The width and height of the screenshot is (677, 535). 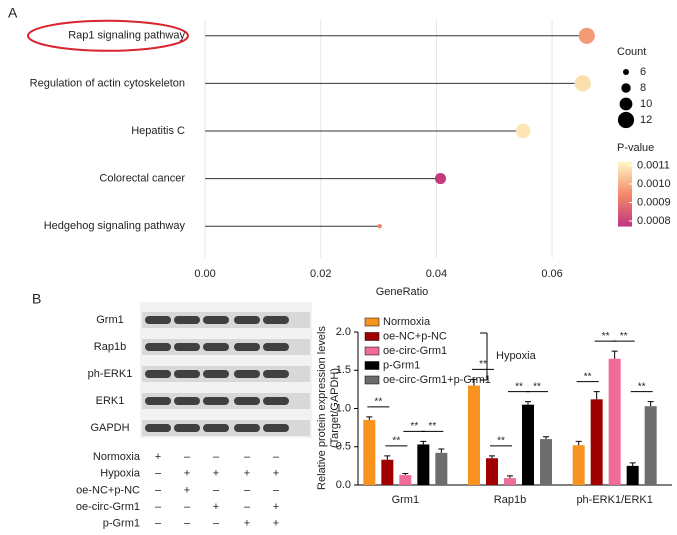 I want to click on legend-label: 12, so click(x=646, y=120).